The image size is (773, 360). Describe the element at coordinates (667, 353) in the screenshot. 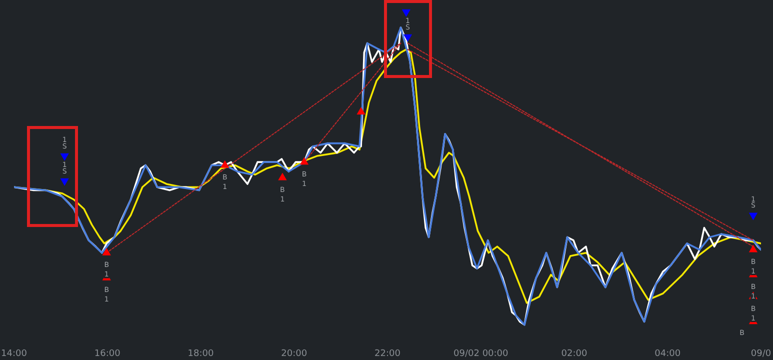

I see `x-tick-label: 04:00` at that location.